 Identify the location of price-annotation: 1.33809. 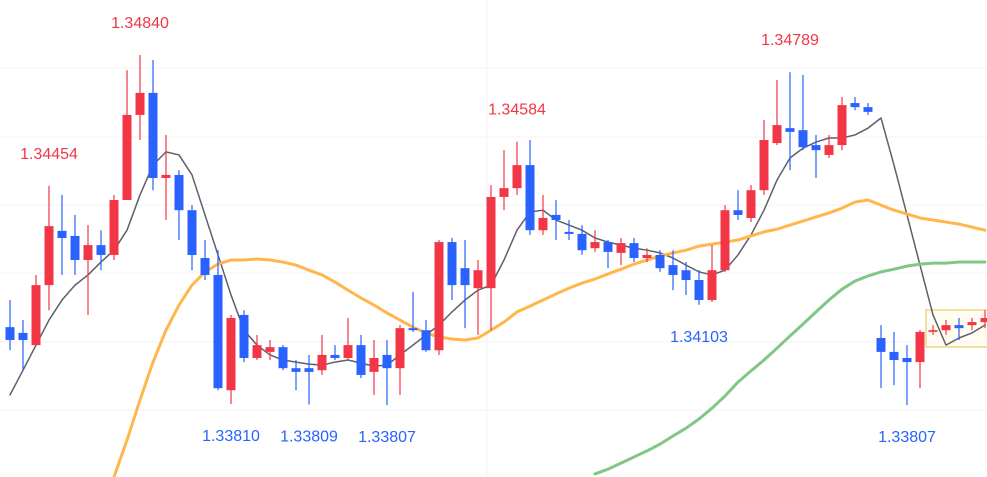
(309, 436).